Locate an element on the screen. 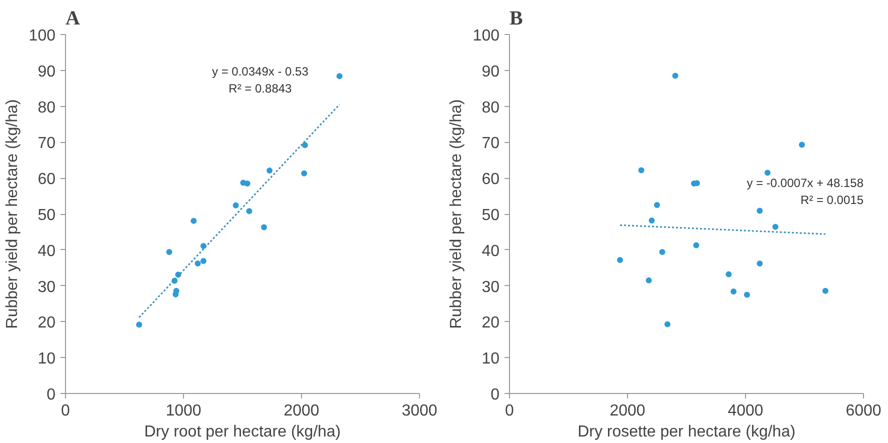  annotation: y = -0.0007x + 48.158 R² = 0.0015 is located at coordinates (805, 191).